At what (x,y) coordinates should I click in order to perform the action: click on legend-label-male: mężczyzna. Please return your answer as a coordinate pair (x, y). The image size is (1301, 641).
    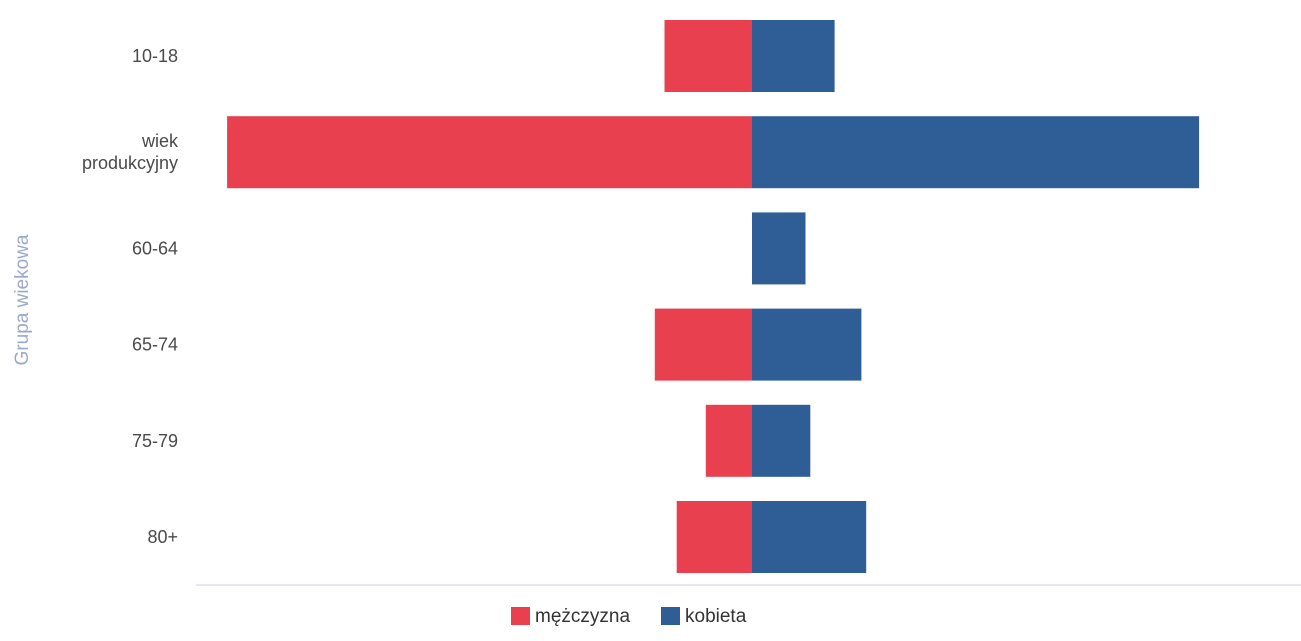
    Looking at the image, I should click on (582, 616).